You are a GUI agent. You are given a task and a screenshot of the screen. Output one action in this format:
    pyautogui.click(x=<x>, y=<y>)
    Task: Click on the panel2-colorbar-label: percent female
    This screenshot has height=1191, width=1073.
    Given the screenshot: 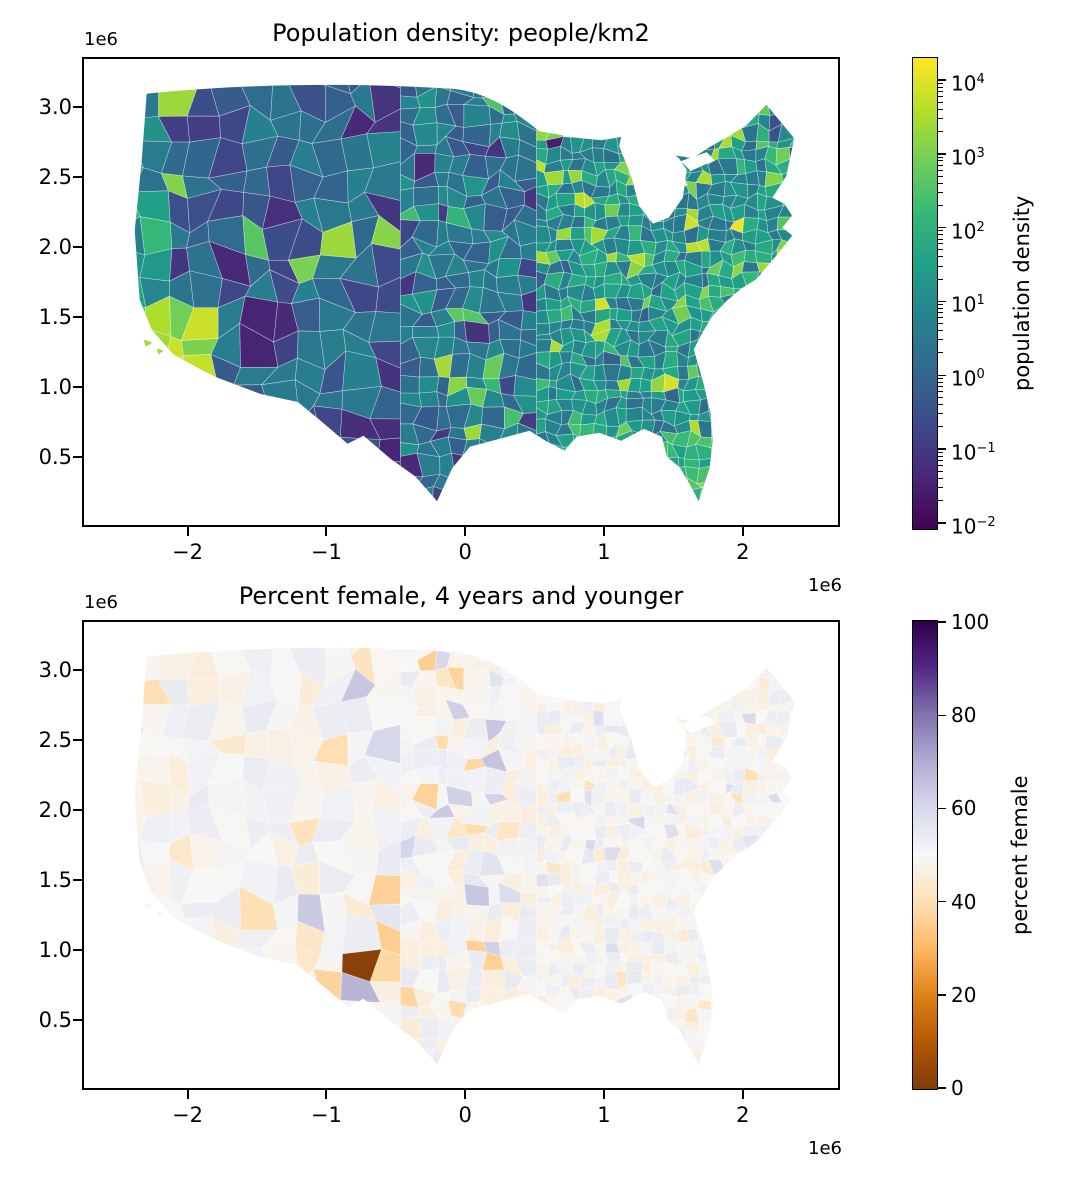 What is the action you would take?
    pyautogui.click(x=1020, y=855)
    